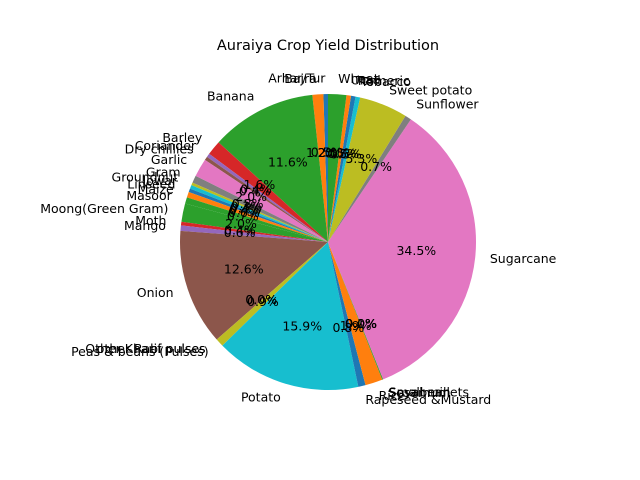  I want to click on slice-percent-onion: 12.6%, so click(244, 269).